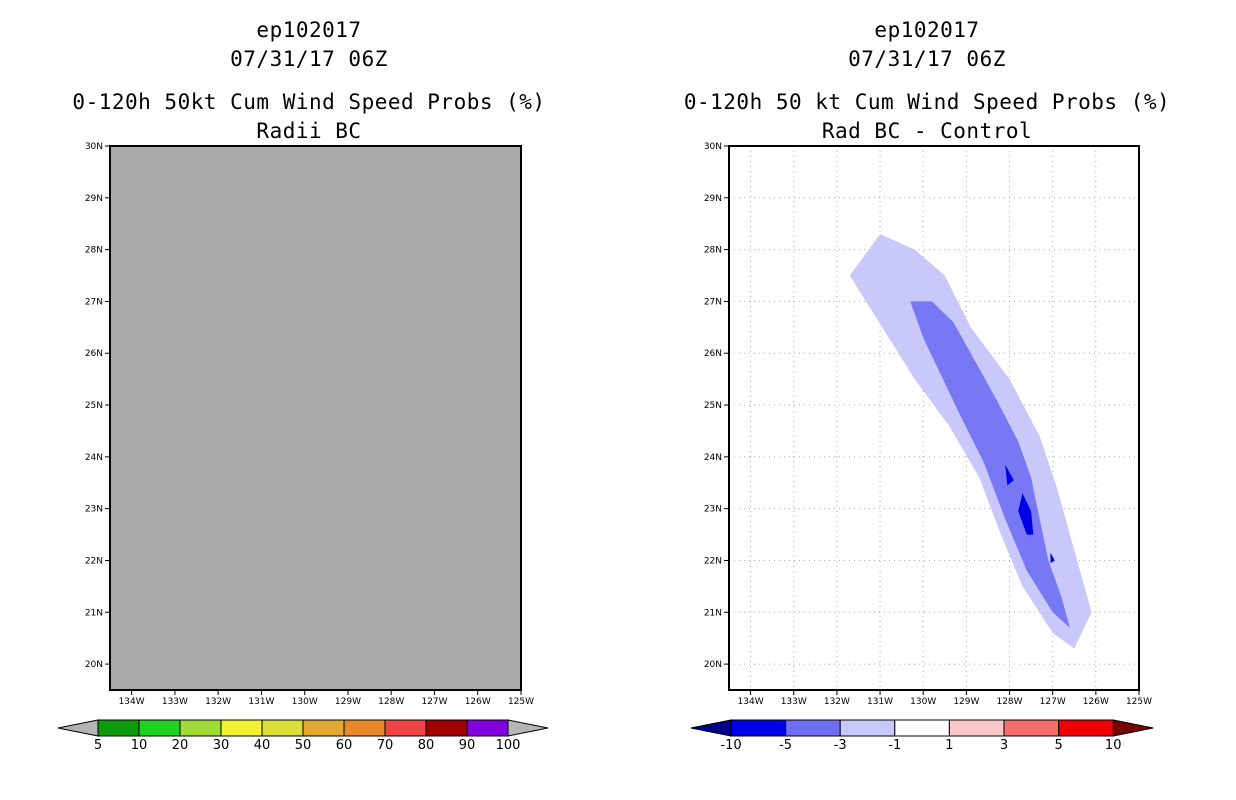  What do you see at coordinates (923, 702) in the screenshot?
I see `right-x-tick-label: 130W` at bounding box center [923, 702].